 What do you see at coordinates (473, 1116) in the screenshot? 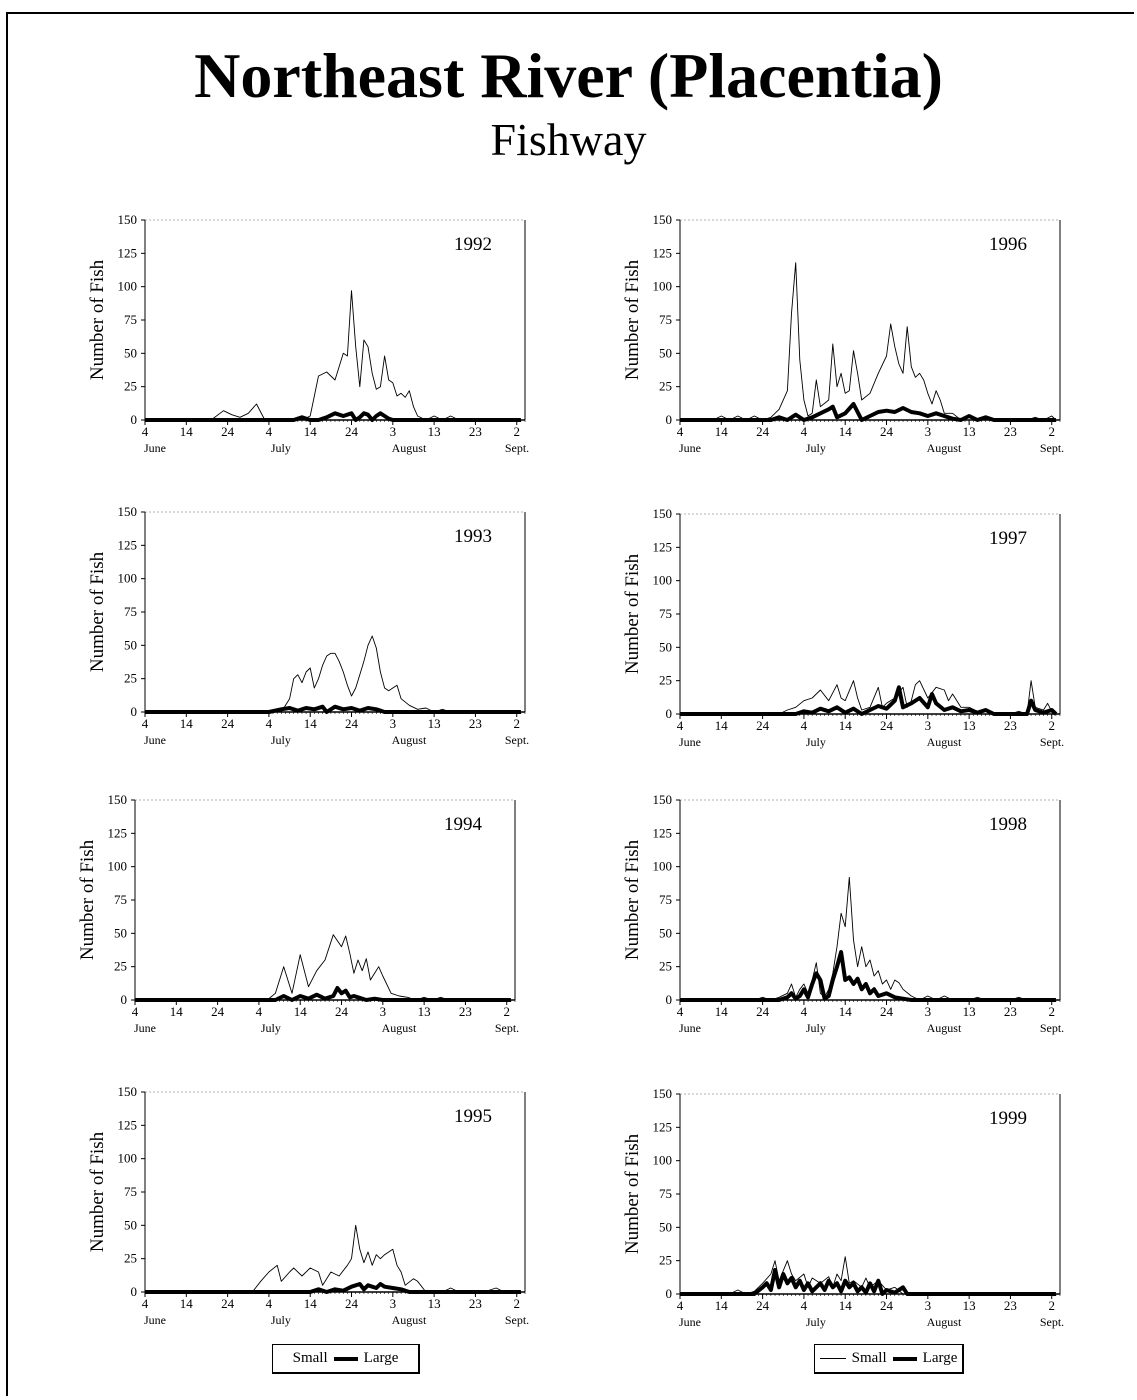
I see `year-label: 1995` at bounding box center [473, 1116].